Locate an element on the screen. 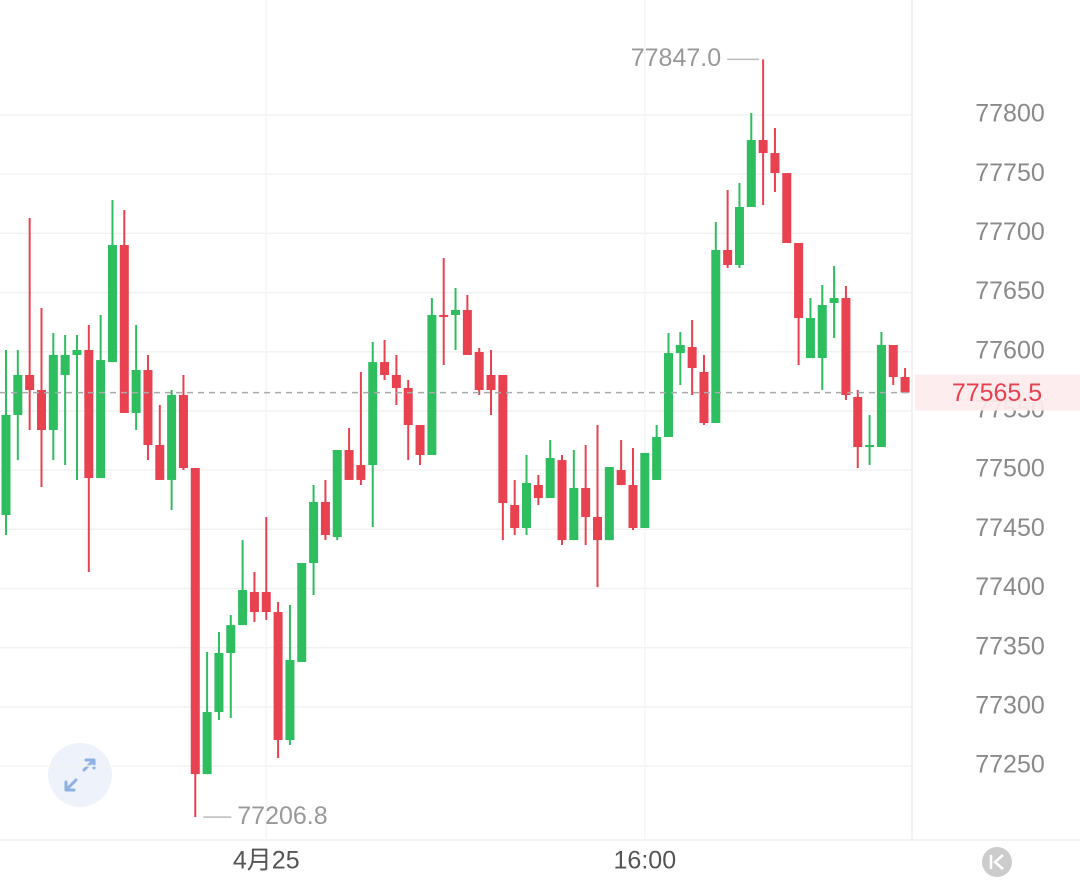 The image size is (1080, 884). x-tick-label: 4月25 is located at coordinates (266, 861).